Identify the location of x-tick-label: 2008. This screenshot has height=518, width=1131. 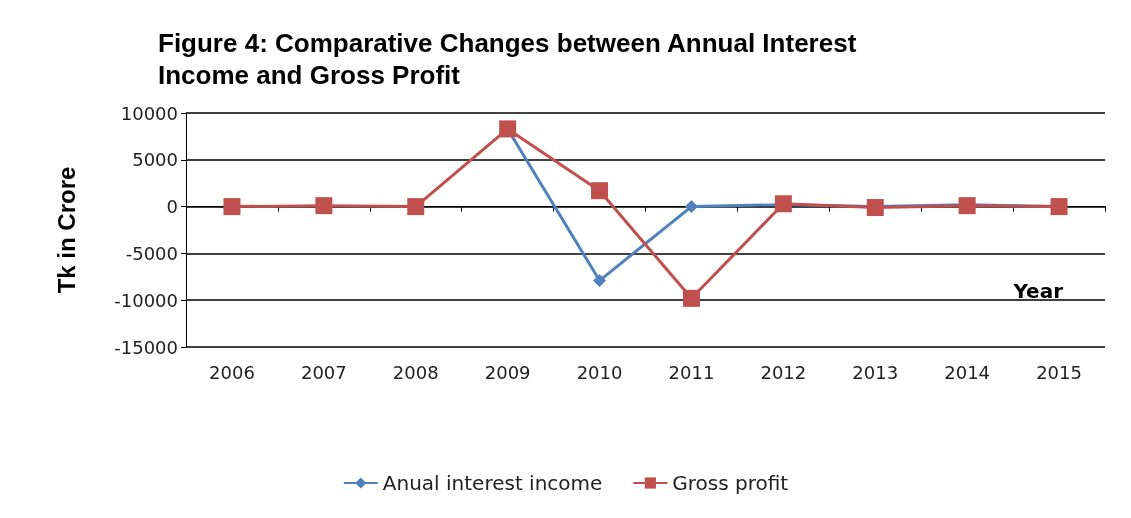
(415, 372).